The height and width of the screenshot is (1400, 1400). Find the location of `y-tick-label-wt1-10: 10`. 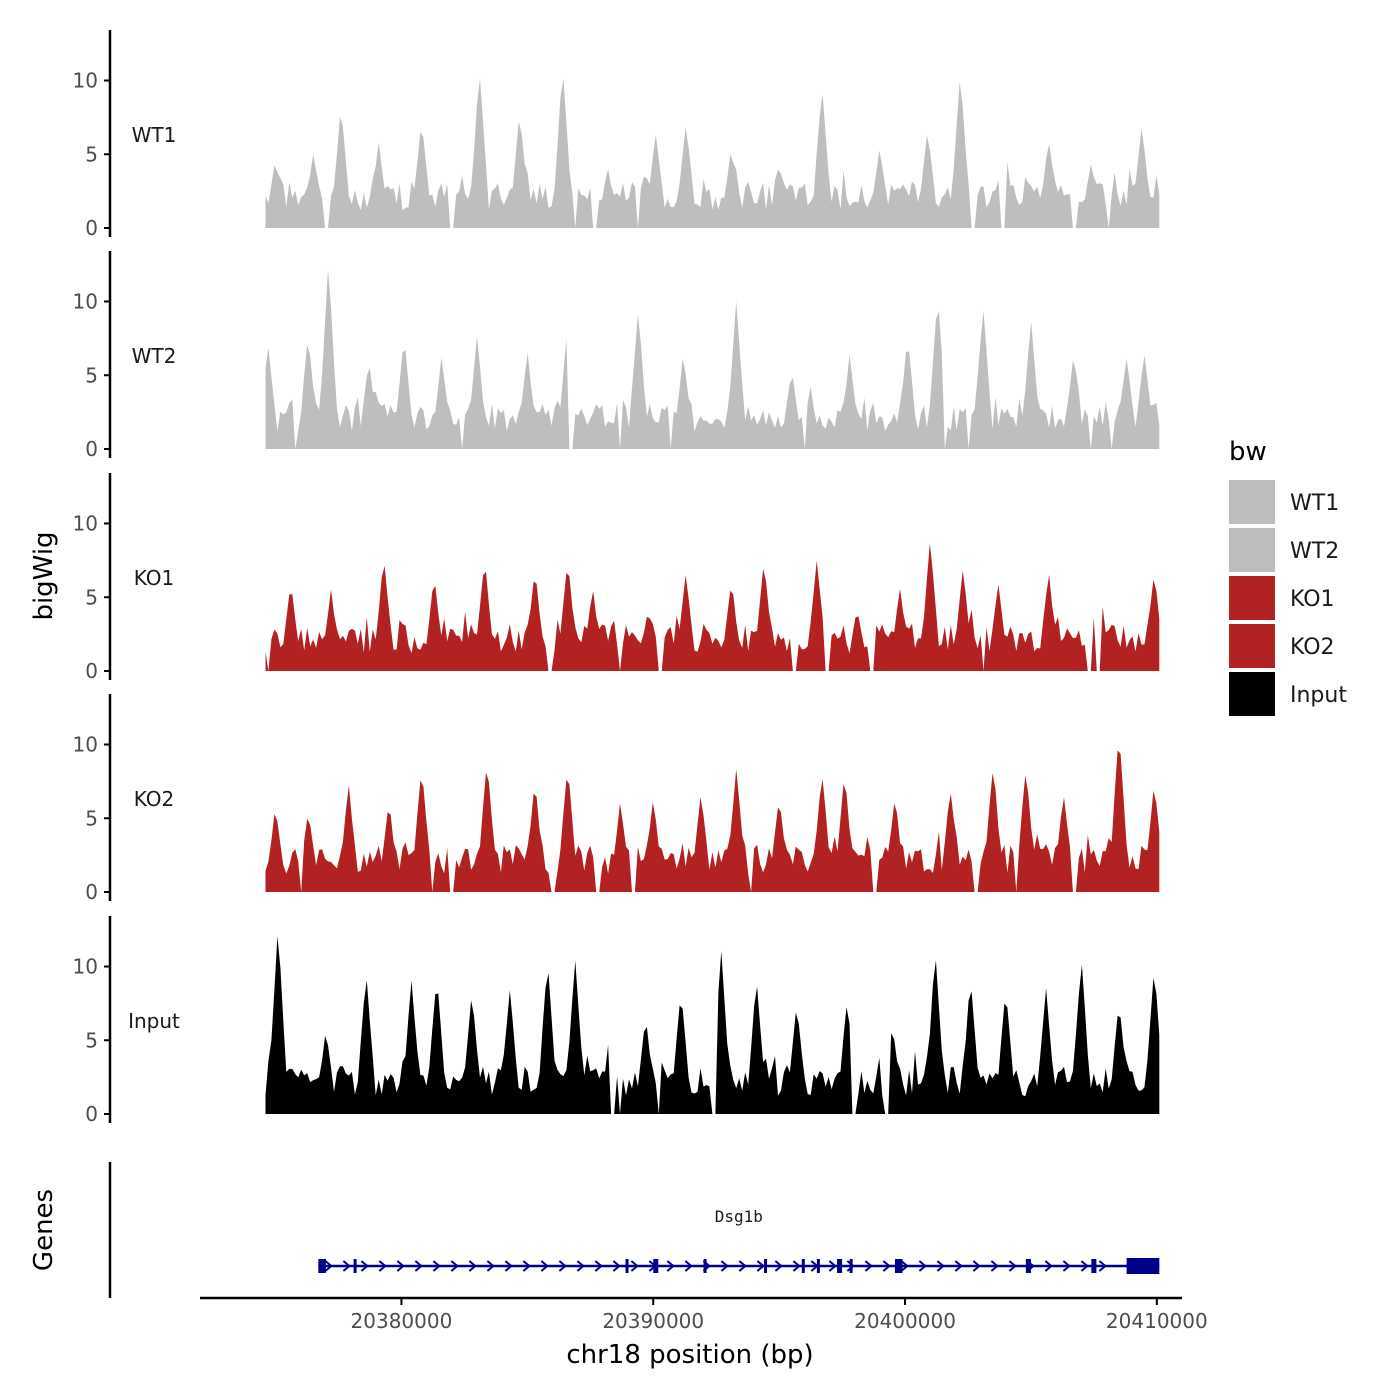

y-tick-label-wt1-10: 10 is located at coordinates (85, 81).